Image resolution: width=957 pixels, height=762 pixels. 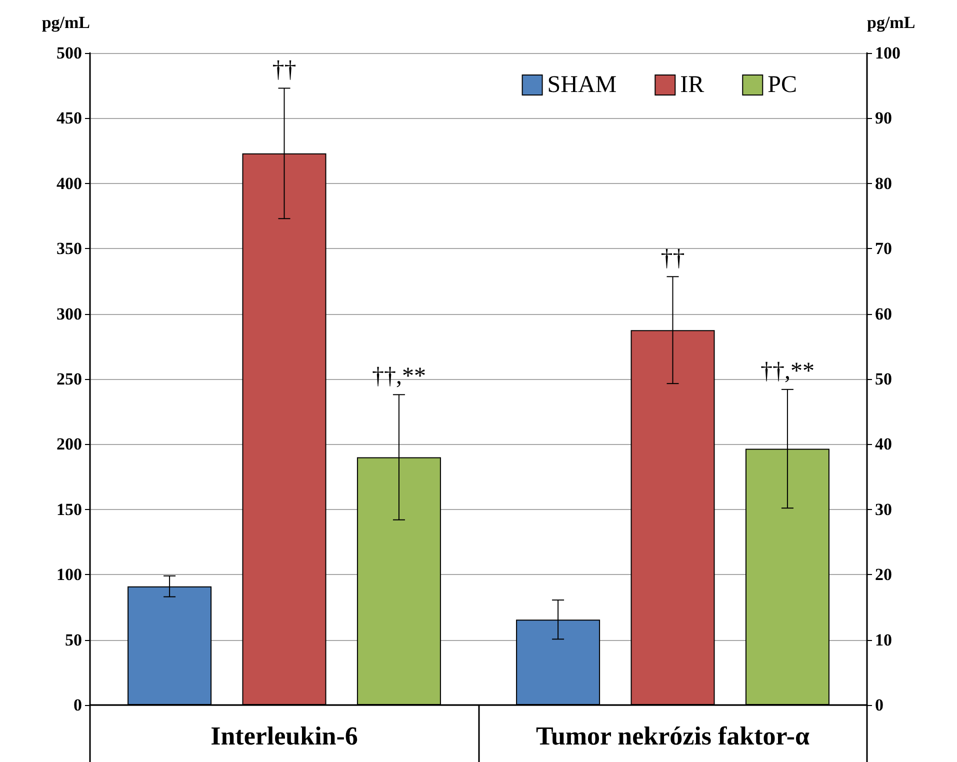 What do you see at coordinates (783, 85) in the screenshot?
I see `legend-label: PC` at bounding box center [783, 85].